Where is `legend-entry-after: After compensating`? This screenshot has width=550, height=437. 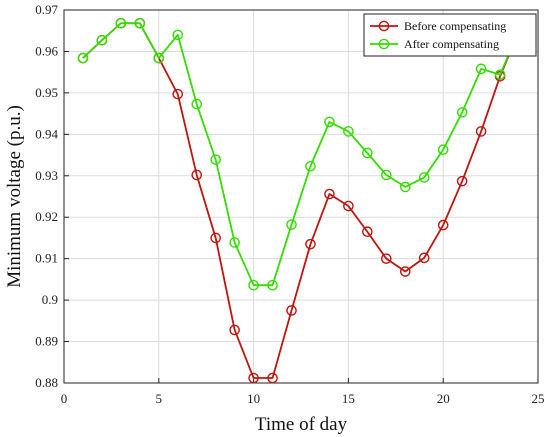 legend-entry-after: After compensating is located at coordinates (434, 44).